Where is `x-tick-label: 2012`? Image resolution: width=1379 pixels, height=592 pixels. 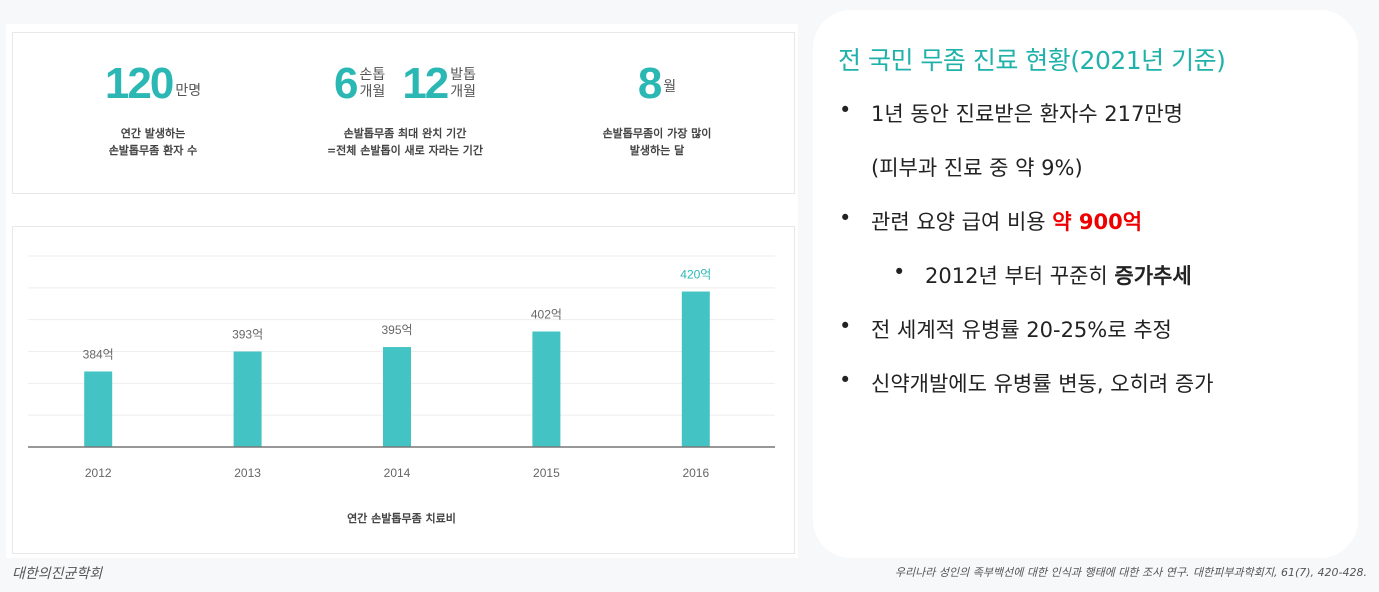 x-tick-label: 2012 is located at coordinates (98, 473).